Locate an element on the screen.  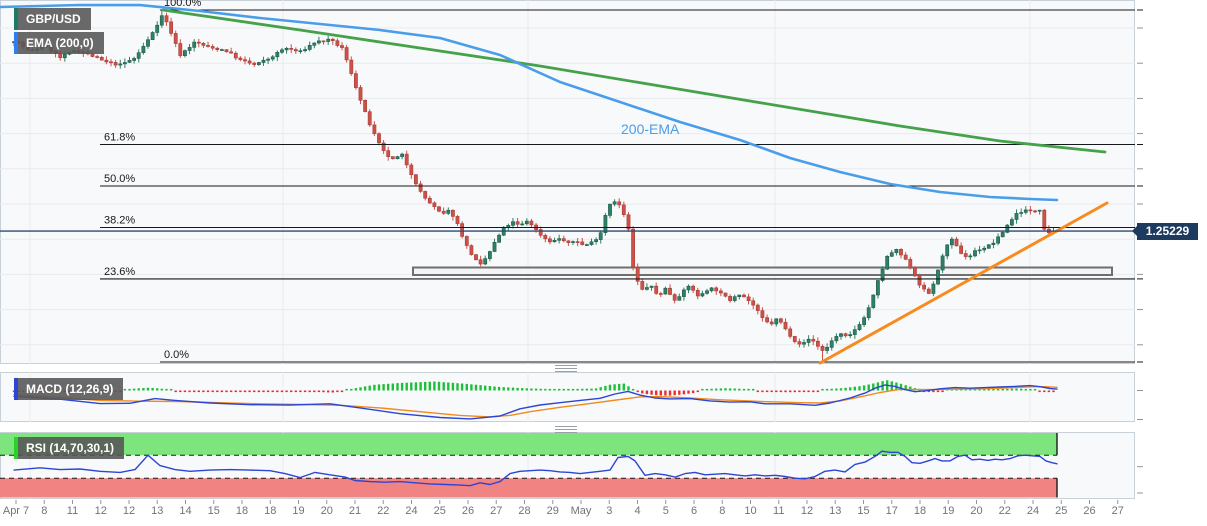
fib-level-label: 100.0% is located at coordinates (183, 4).